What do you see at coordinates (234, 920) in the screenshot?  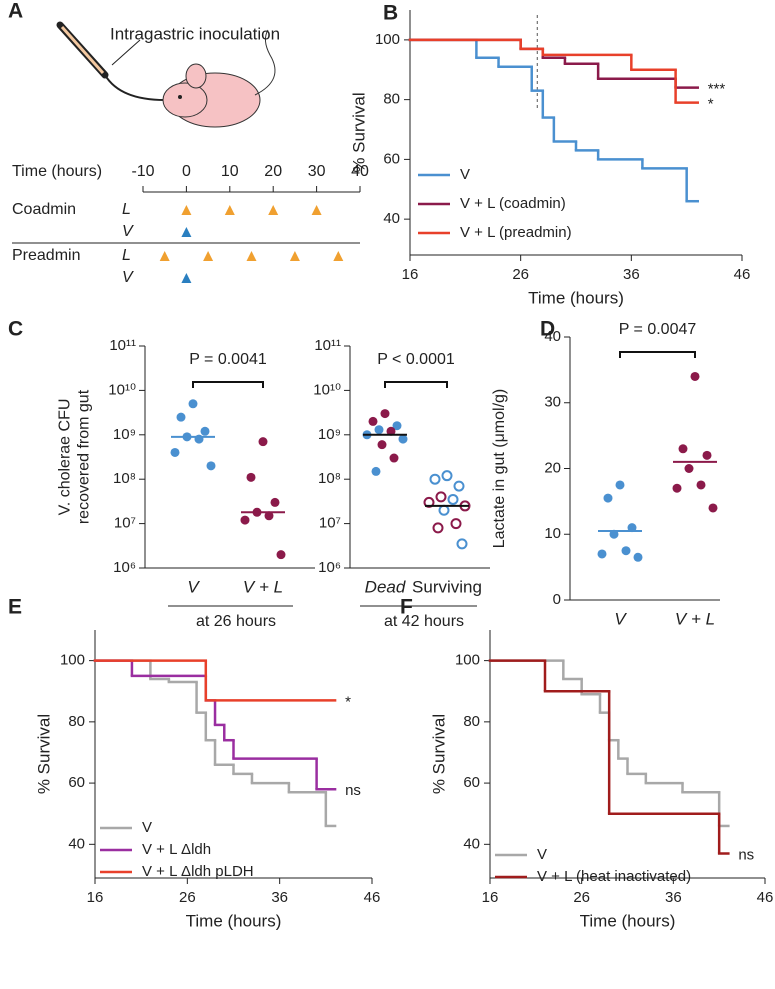 I see `x-axis-title: Time (hours)` at bounding box center [234, 920].